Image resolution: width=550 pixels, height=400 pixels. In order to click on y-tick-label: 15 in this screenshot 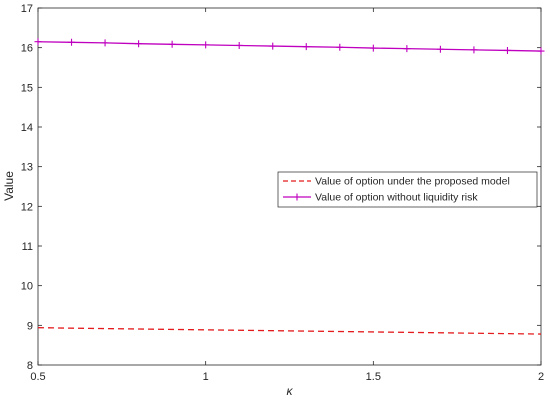, I will do `click(27, 88)`.